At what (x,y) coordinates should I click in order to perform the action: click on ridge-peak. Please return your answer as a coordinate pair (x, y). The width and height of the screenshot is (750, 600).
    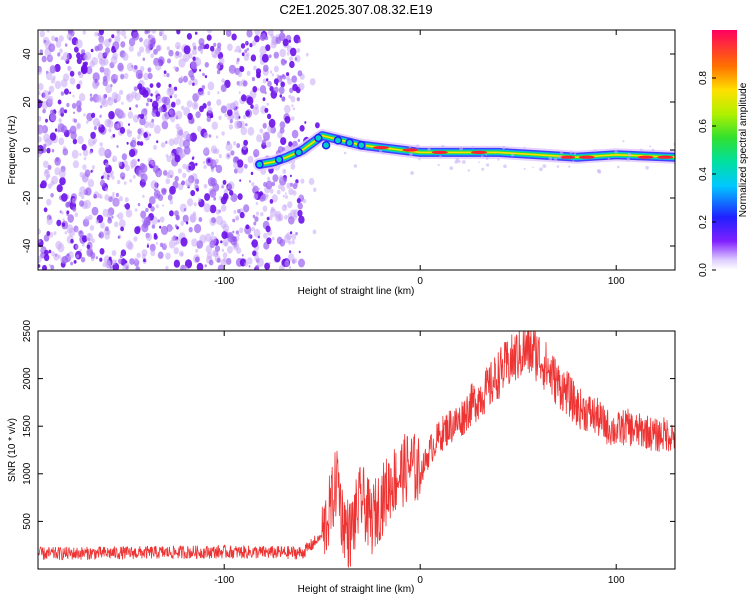
    Looking at the image, I should click on (567, 157).